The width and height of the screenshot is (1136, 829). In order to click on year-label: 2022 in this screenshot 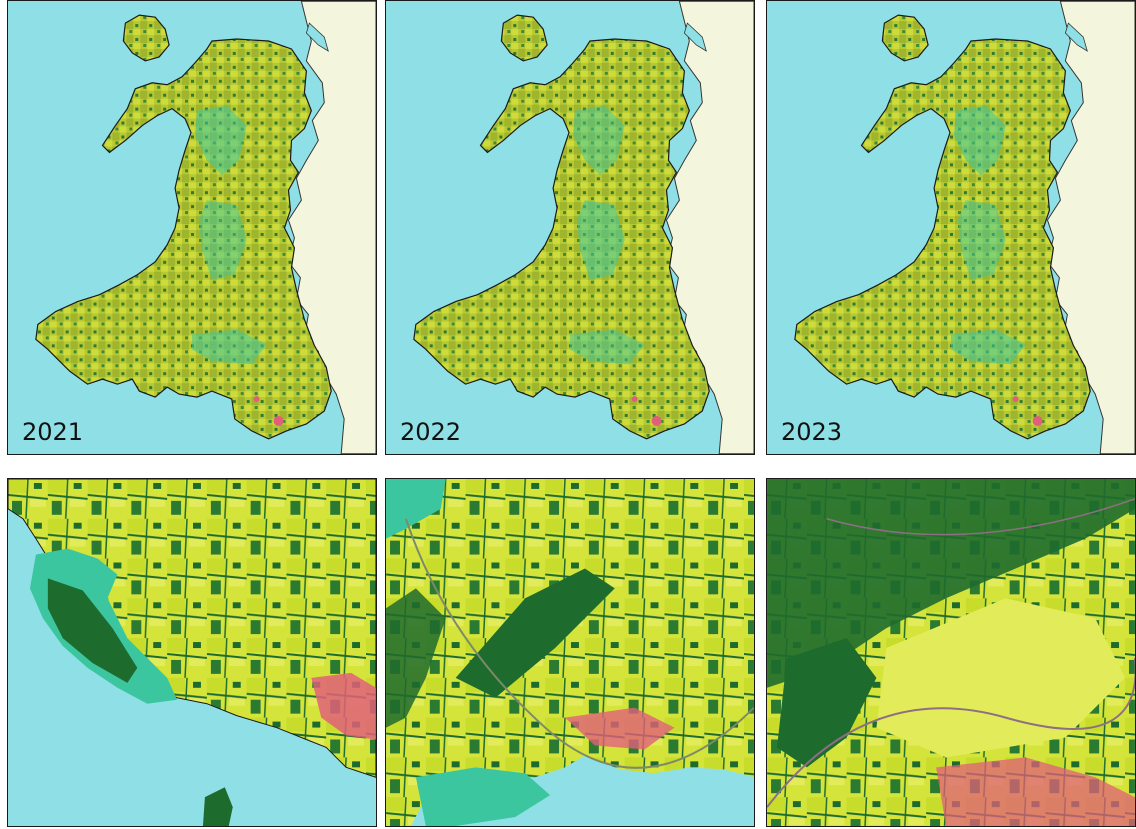, I will do `click(431, 432)`.